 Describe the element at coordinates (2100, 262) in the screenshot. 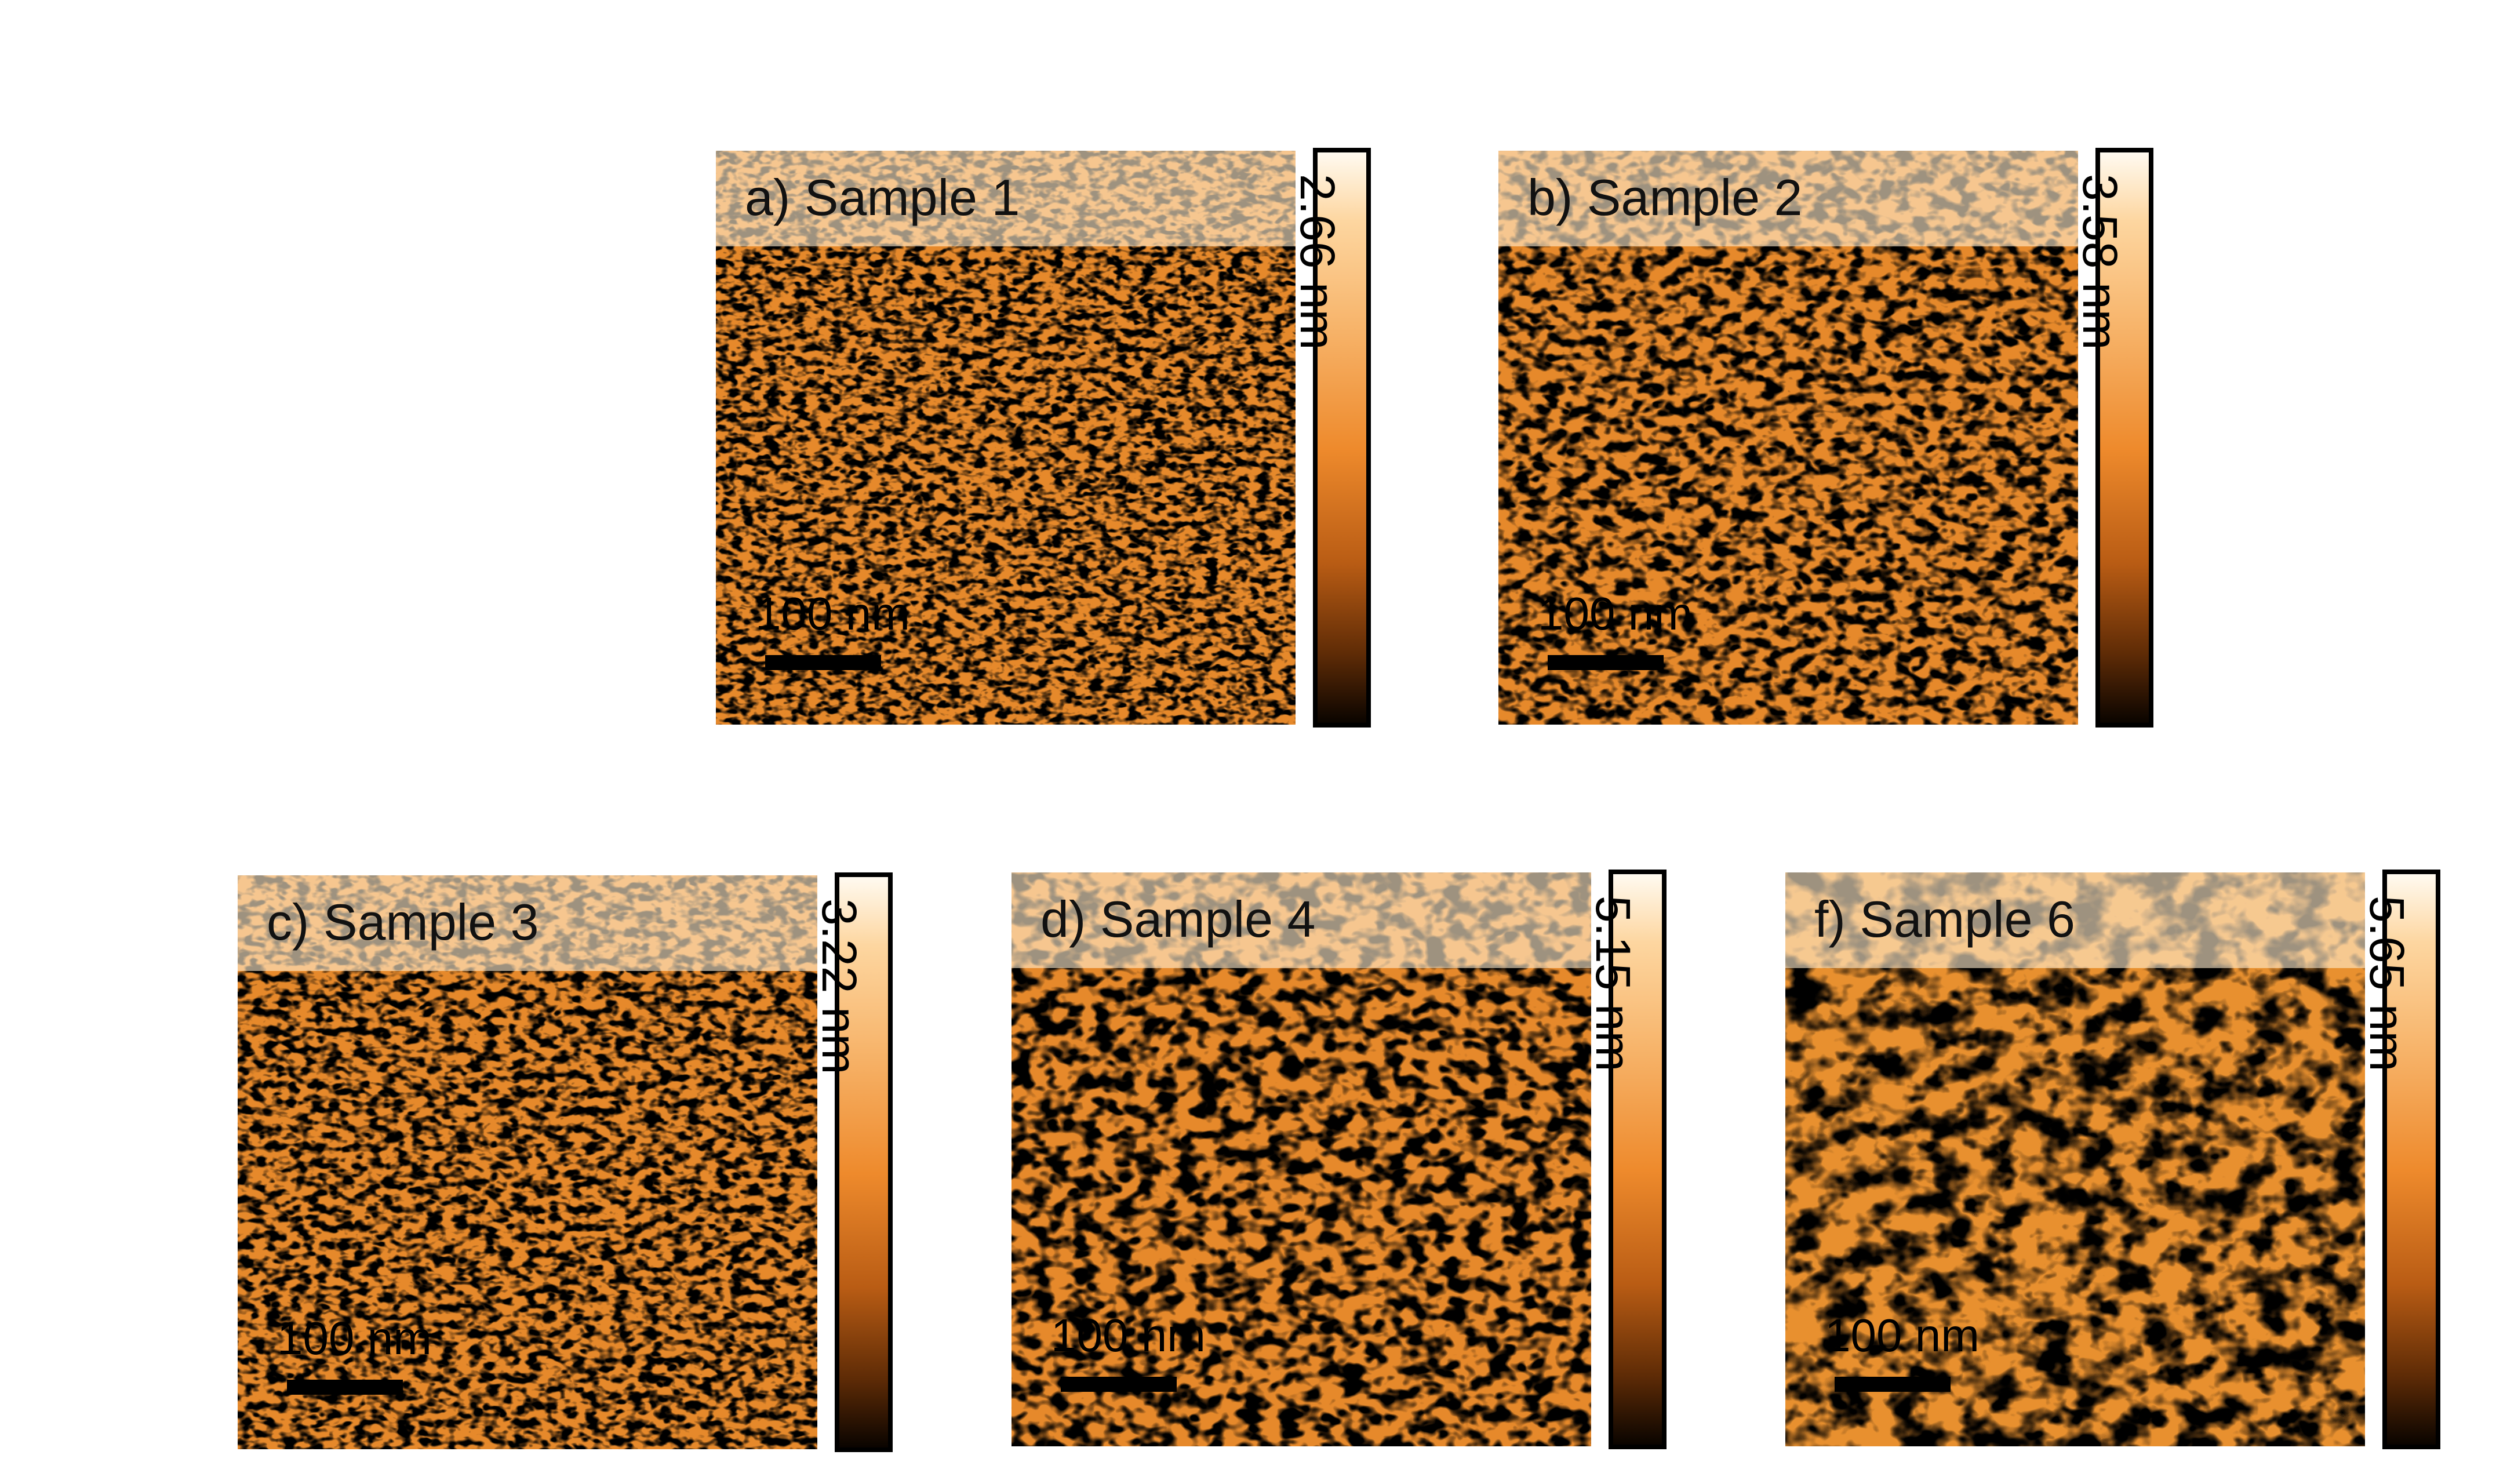

I see `height-scale-label-b: 3.58 nm` at that location.